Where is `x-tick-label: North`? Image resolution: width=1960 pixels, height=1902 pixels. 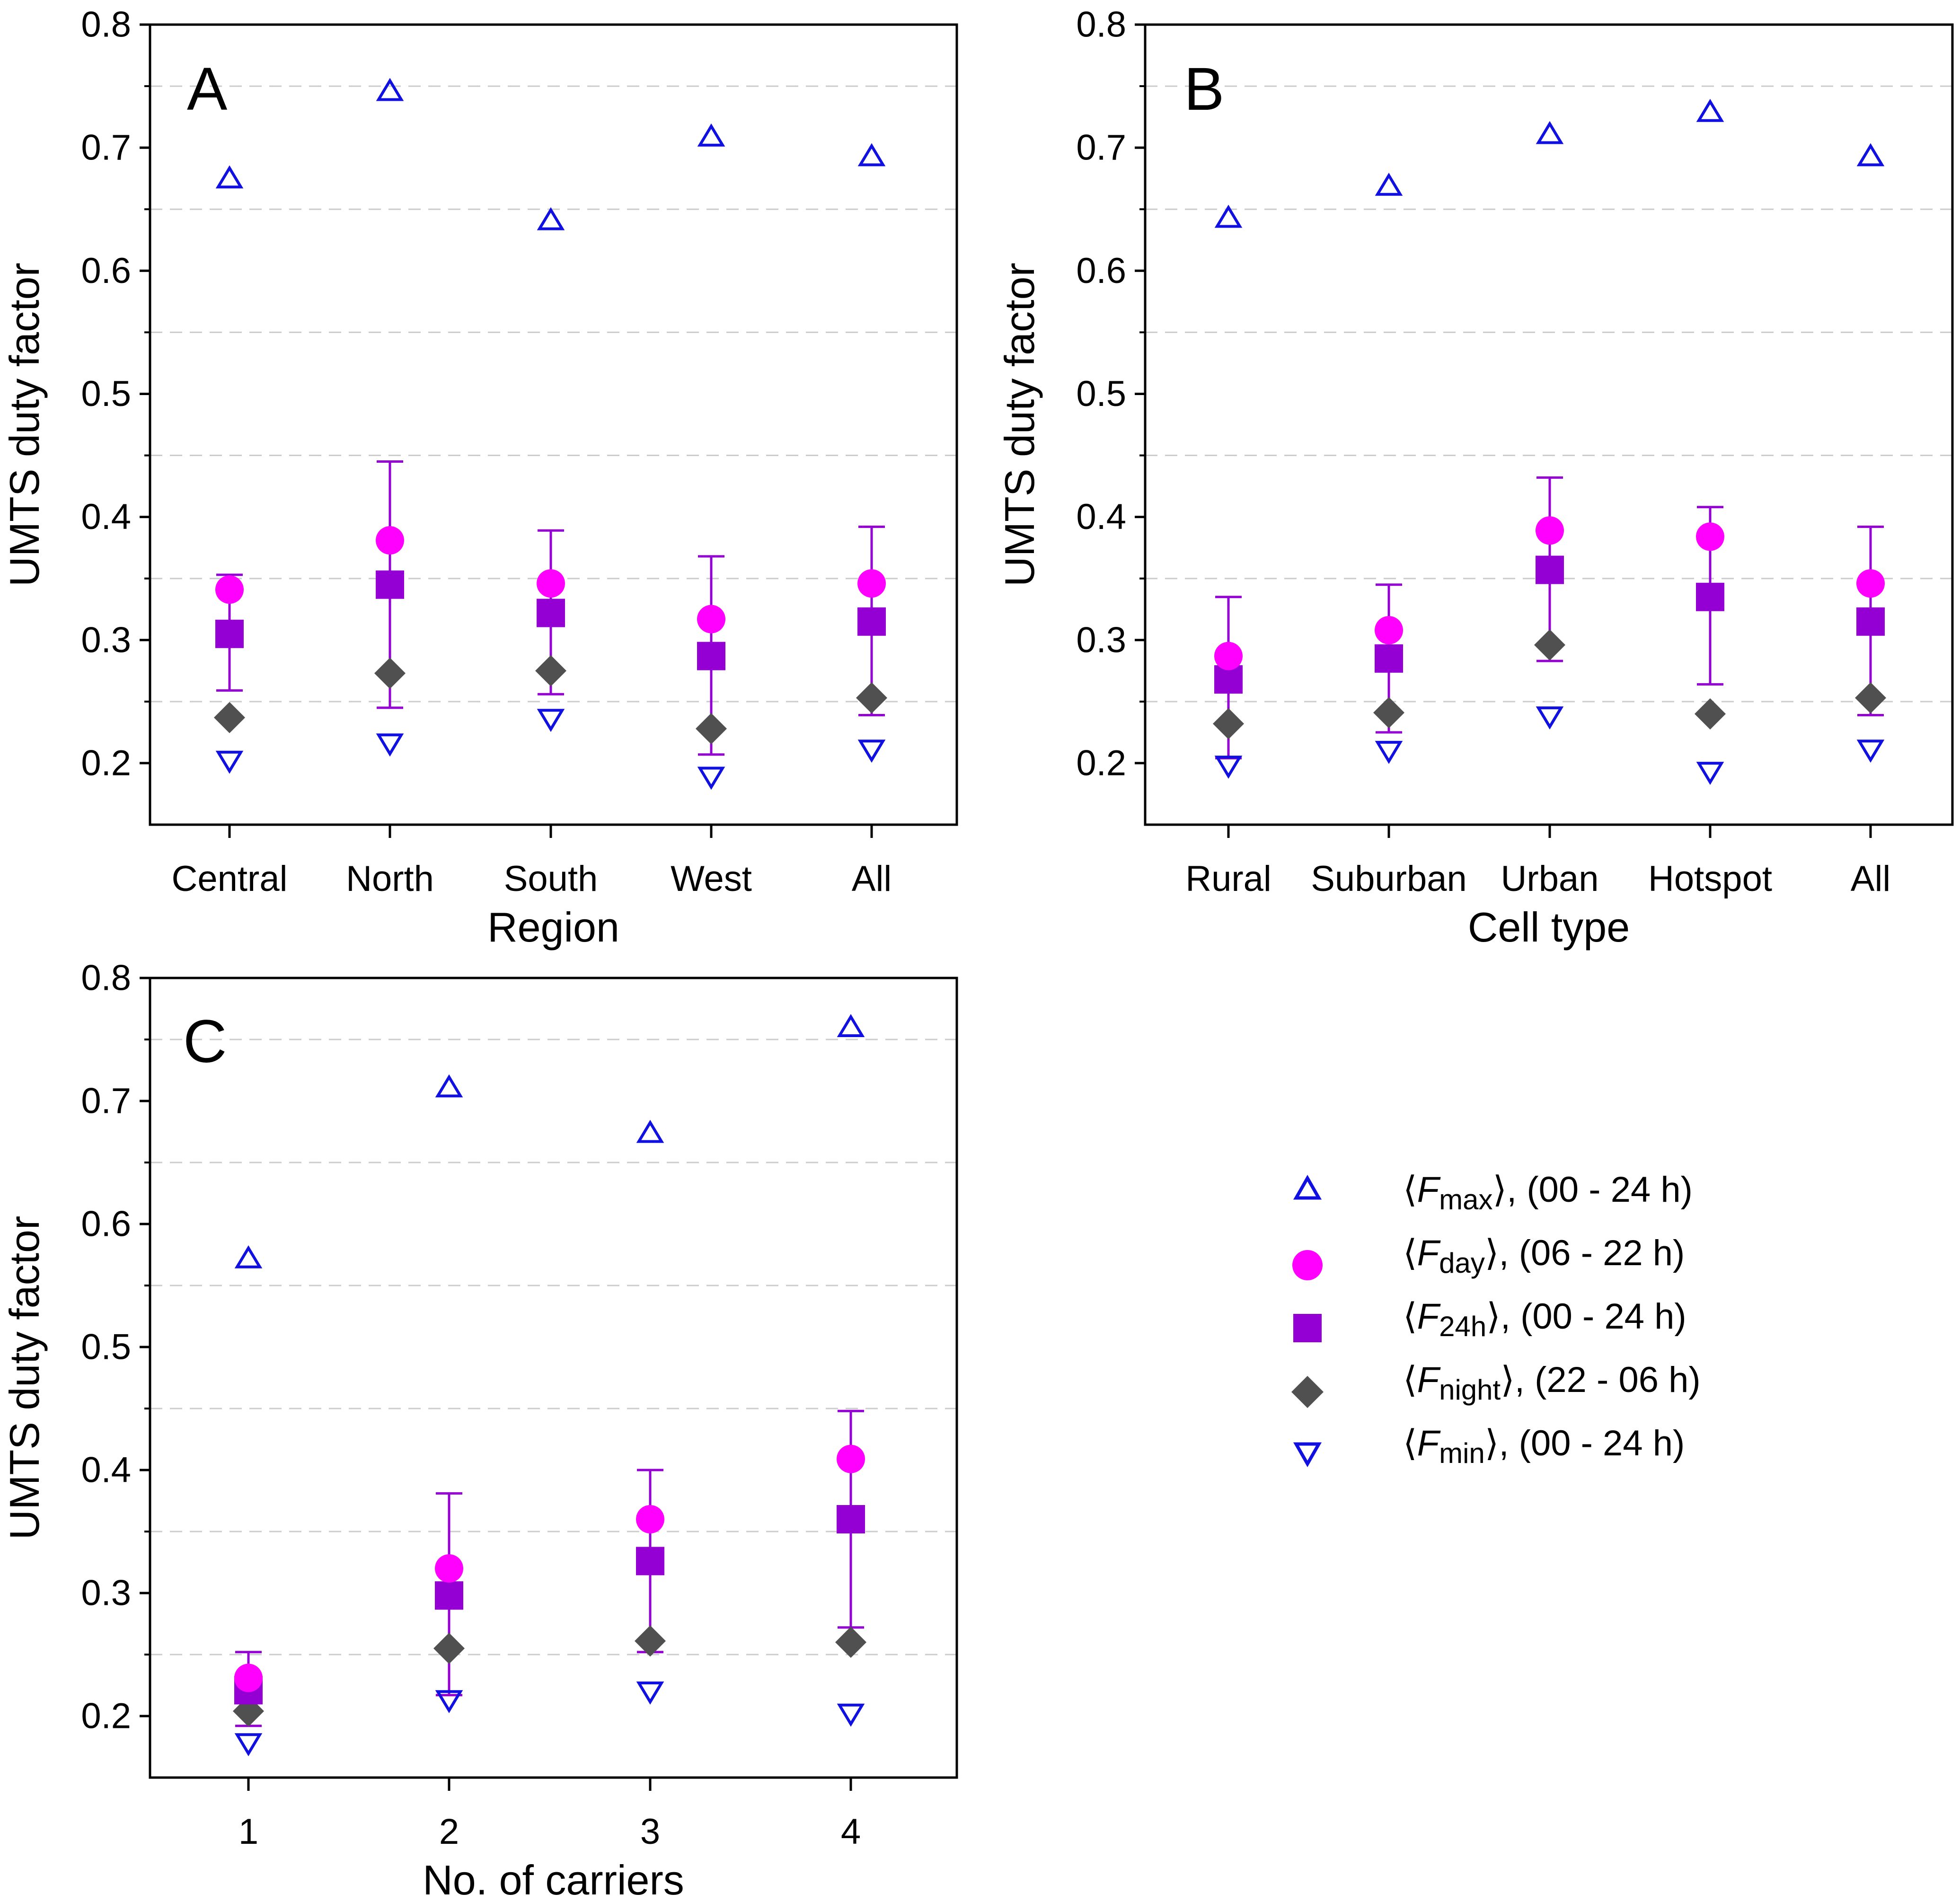 x-tick-label: North is located at coordinates (390, 879).